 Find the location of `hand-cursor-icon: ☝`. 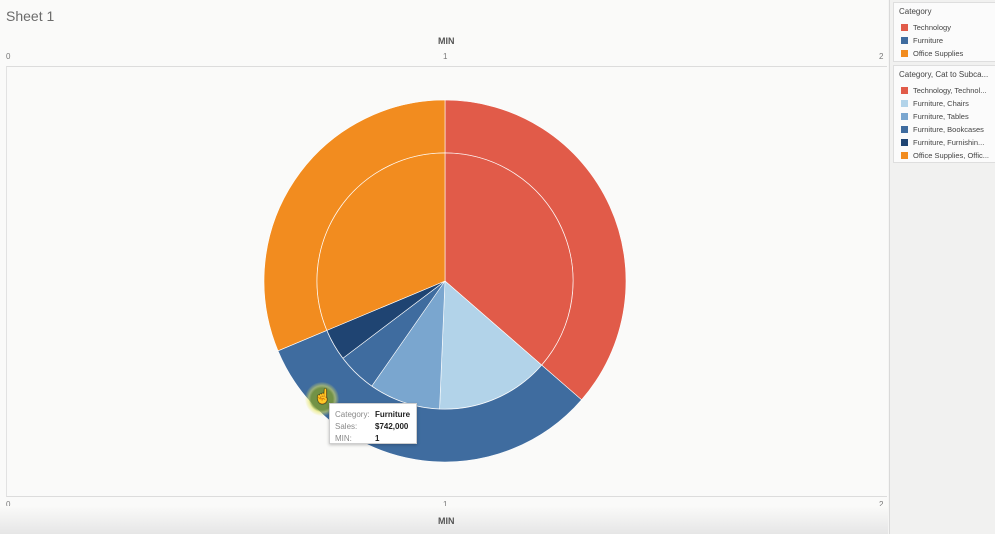

hand-cursor-icon: ☝ is located at coordinates (323, 396).